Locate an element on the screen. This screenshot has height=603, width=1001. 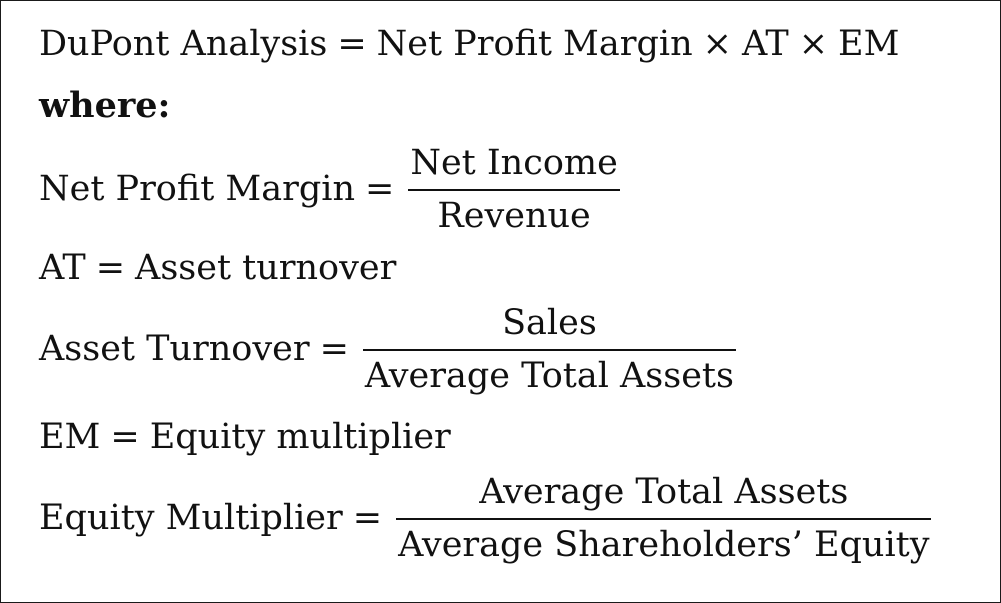
equity-multiplier-lhs: Equity Multiplier is located at coordinates (191, 518).